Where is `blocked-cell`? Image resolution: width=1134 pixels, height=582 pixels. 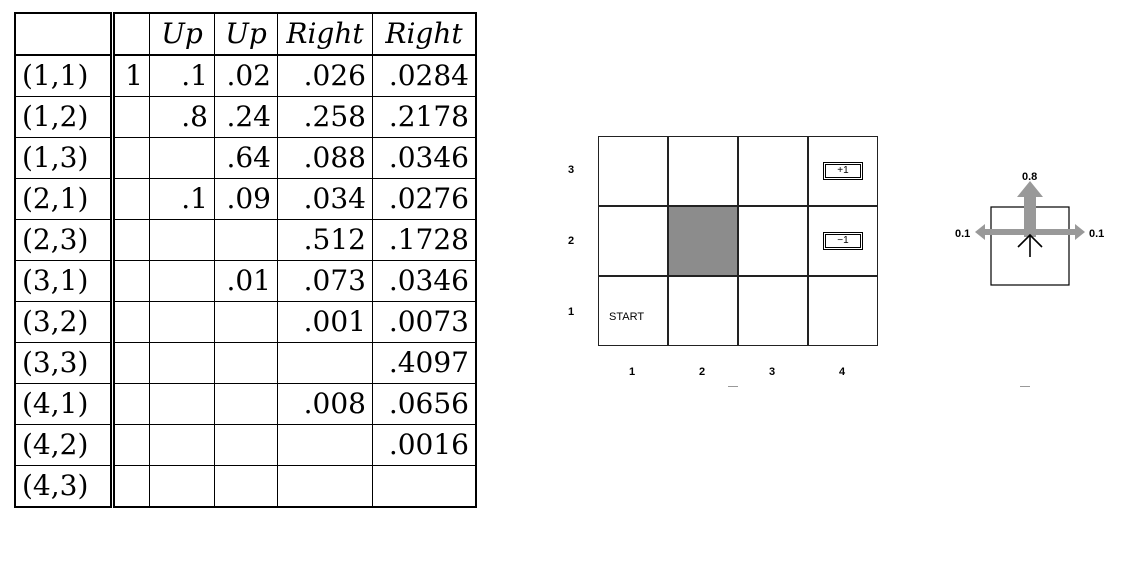 blocked-cell is located at coordinates (703, 241).